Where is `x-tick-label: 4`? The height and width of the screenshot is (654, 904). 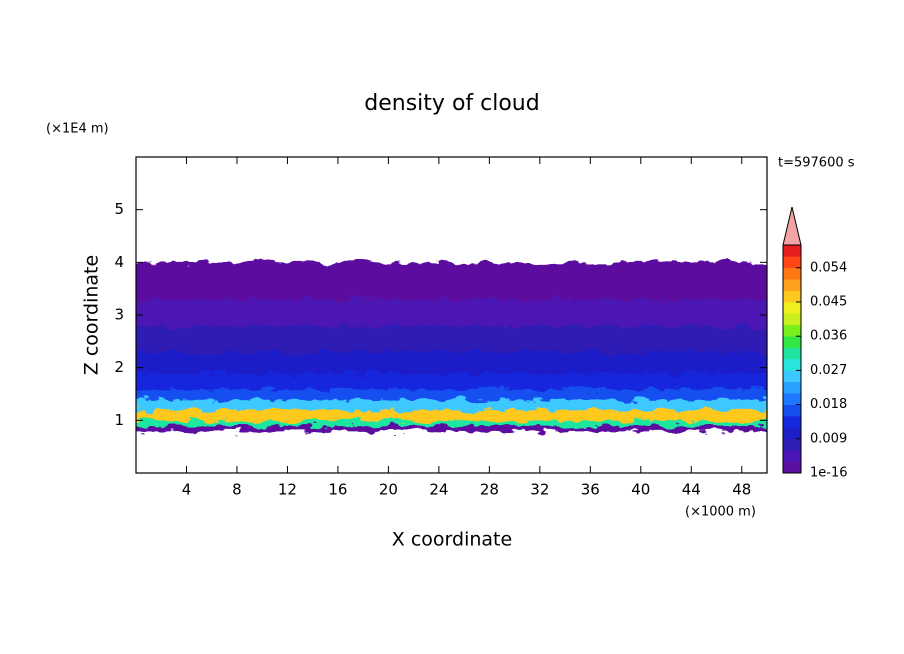 x-tick-label: 4 is located at coordinates (187, 490).